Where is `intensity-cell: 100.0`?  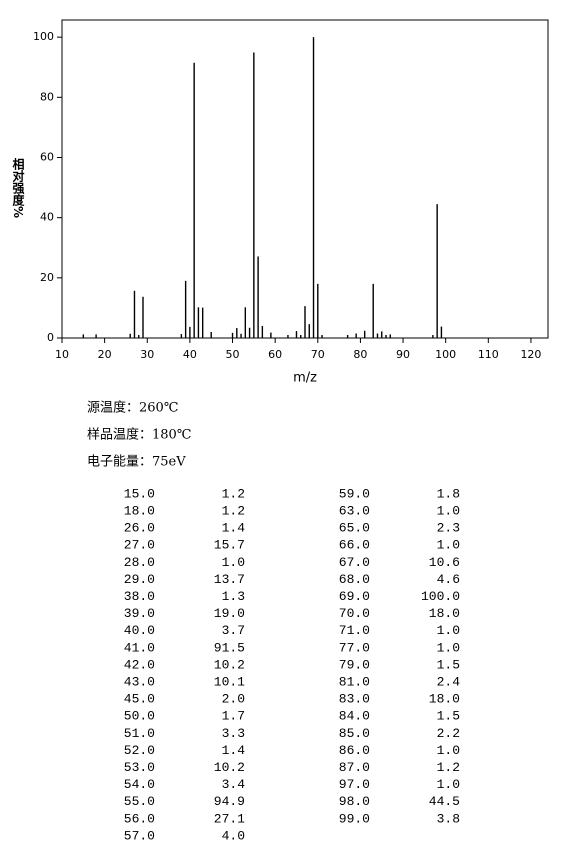 intensity-cell: 100.0 is located at coordinates (440, 596).